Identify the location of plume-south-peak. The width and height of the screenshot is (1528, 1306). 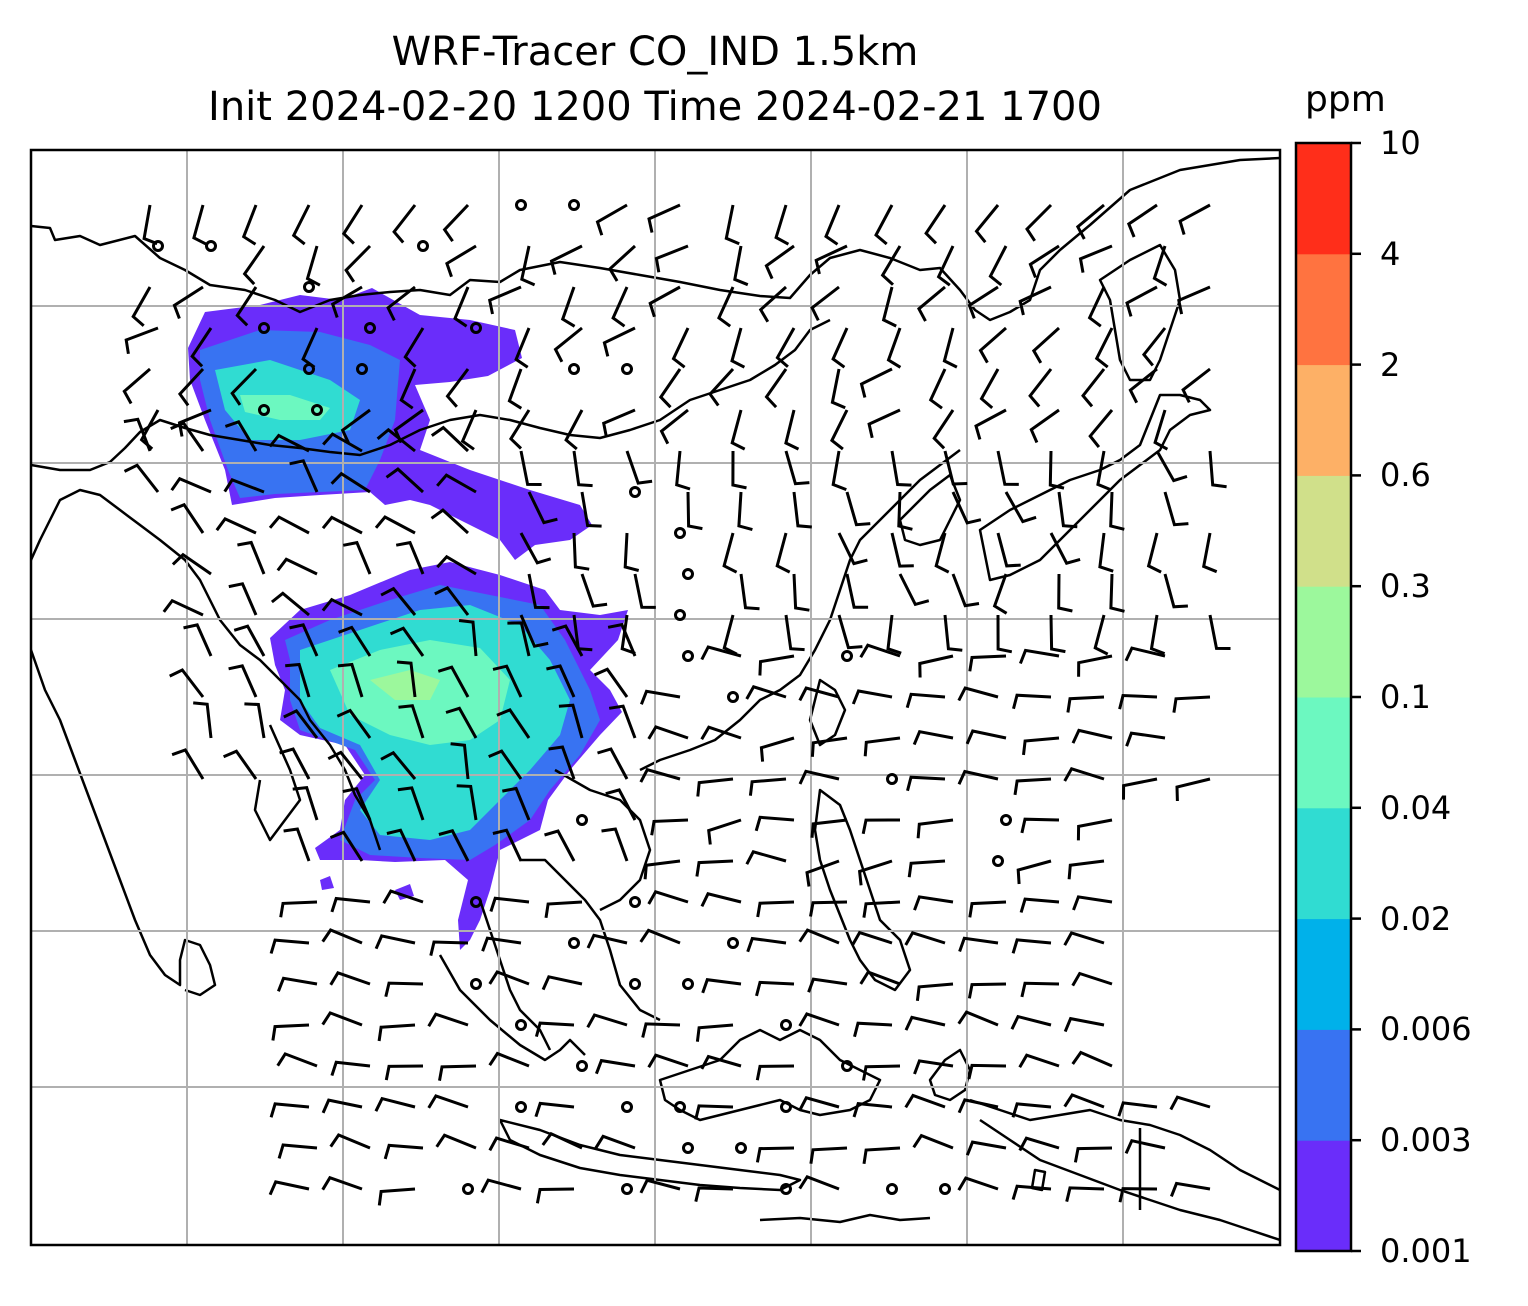
(405, 685).